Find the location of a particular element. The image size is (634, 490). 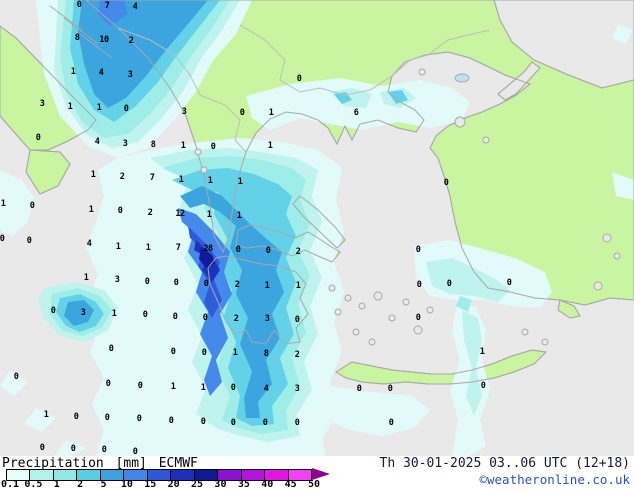

legend-tick-label: 0.1 is located at coordinates (10, 484).